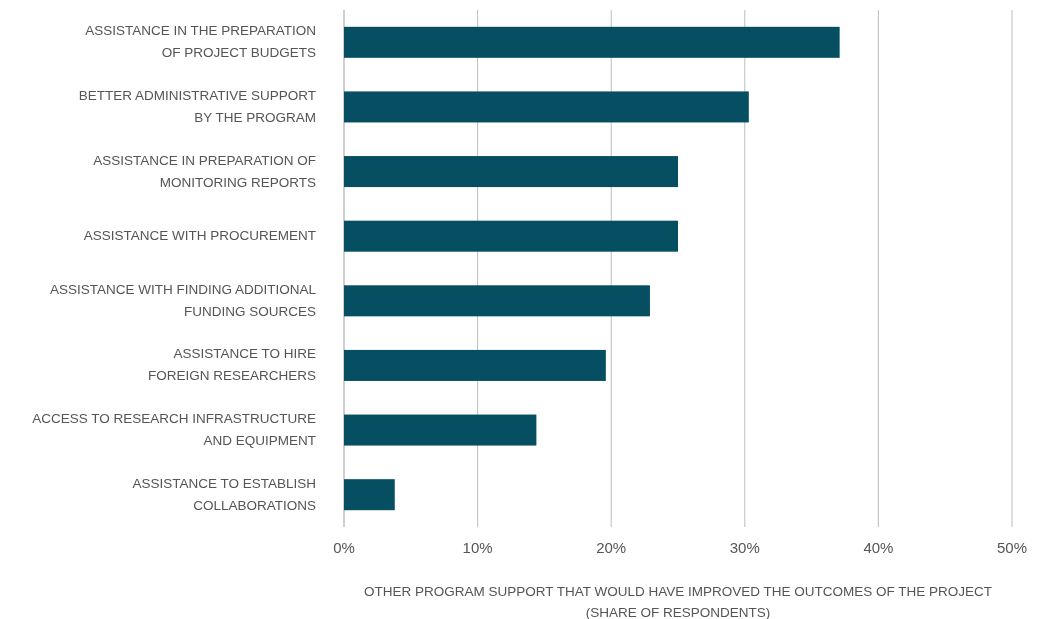 This screenshot has height=619, width=1041. What do you see at coordinates (197, 106) in the screenshot?
I see `y-tick-label: BETTER ADMINISTRATIVE SUPPORT BY THE PROGRAM` at bounding box center [197, 106].